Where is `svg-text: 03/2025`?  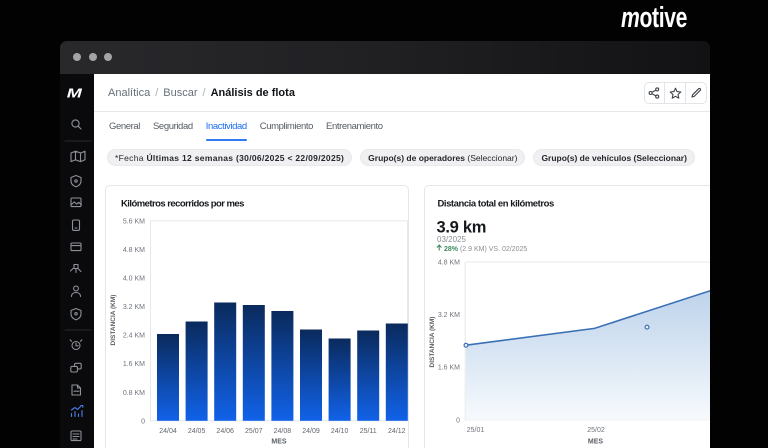
svg-text: 03/2025 is located at coordinates (451, 239).